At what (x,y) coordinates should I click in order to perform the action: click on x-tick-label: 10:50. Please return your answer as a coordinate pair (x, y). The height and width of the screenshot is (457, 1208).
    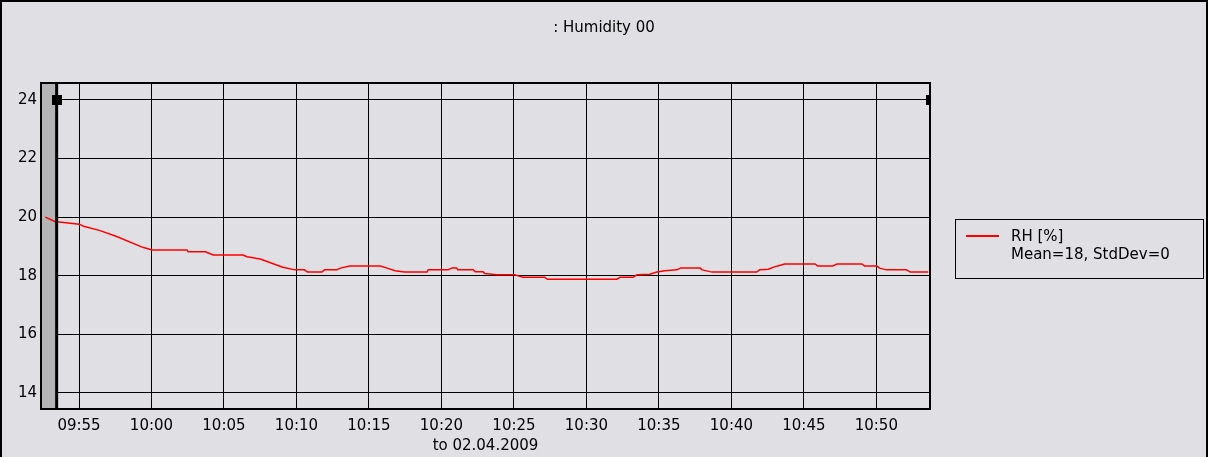
    Looking at the image, I should click on (876, 424).